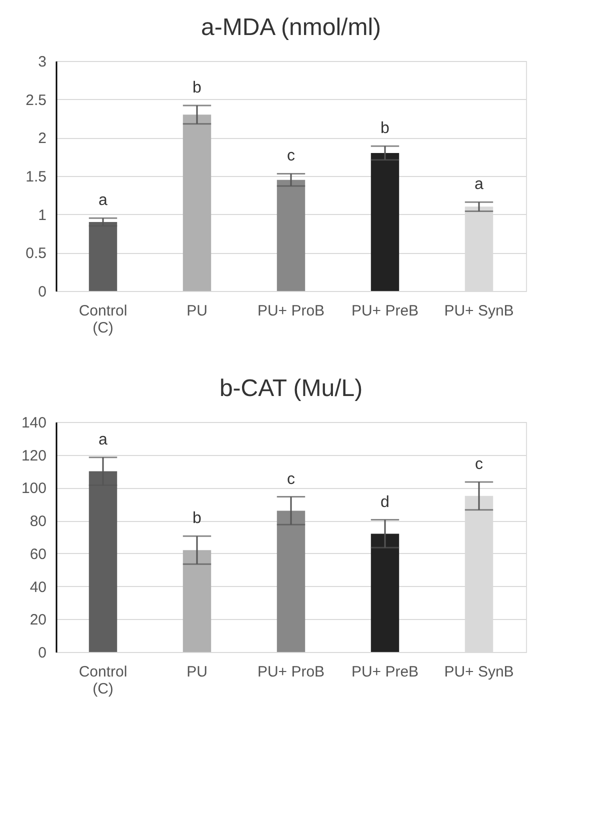 The width and height of the screenshot is (606, 824). I want to click on y-tick-label: 100, so click(33, 489).